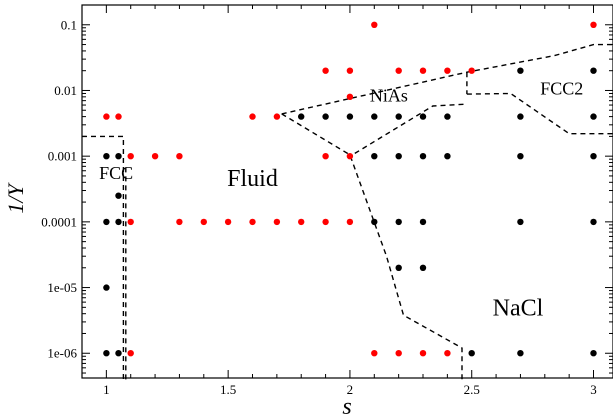  What do you see at coordinates (62, 156) in the screenshot?
I see `y-tick-label: 0.001` at bounding box center [62, 156].